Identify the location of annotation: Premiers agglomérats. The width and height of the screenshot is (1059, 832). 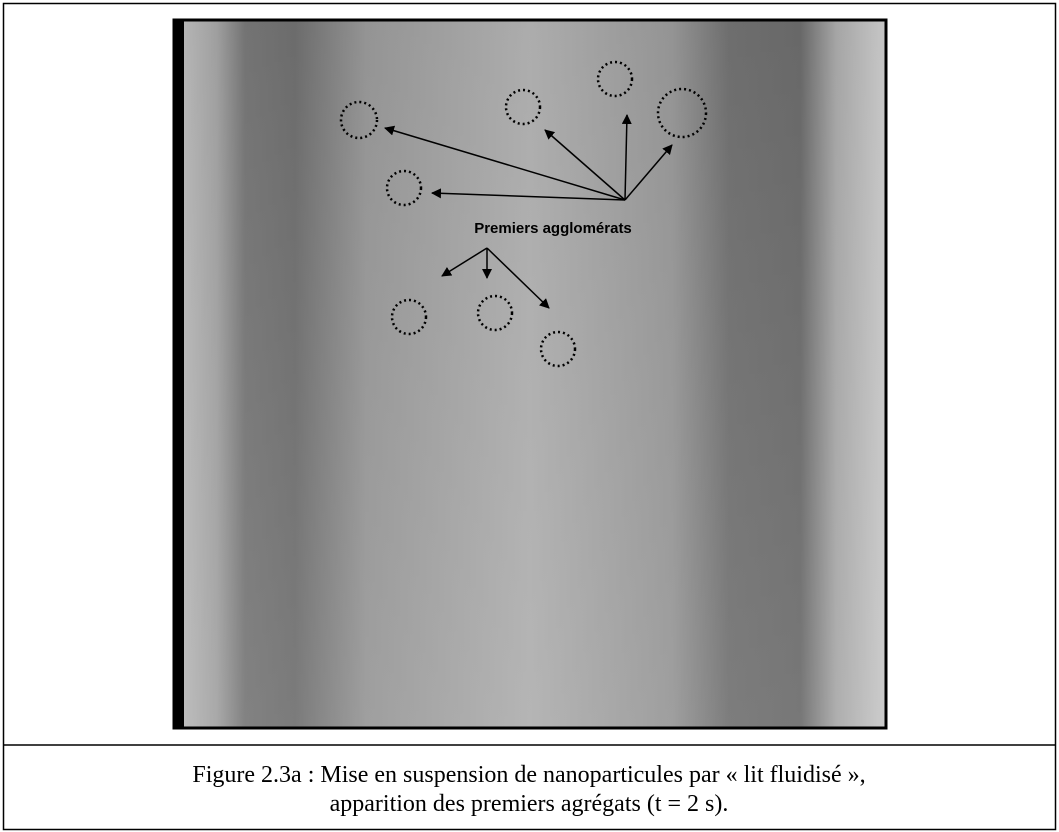
(553, 228).